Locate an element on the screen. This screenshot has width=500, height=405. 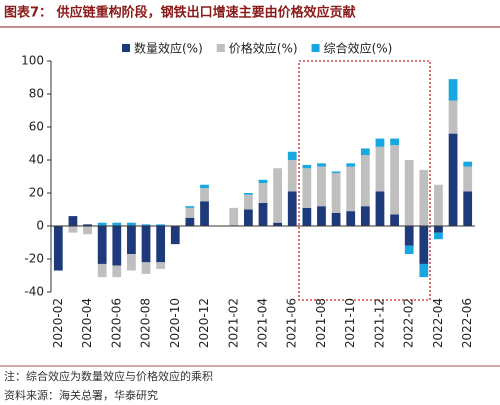
y-tick-label: -40 is located at coordinates (34, 292).